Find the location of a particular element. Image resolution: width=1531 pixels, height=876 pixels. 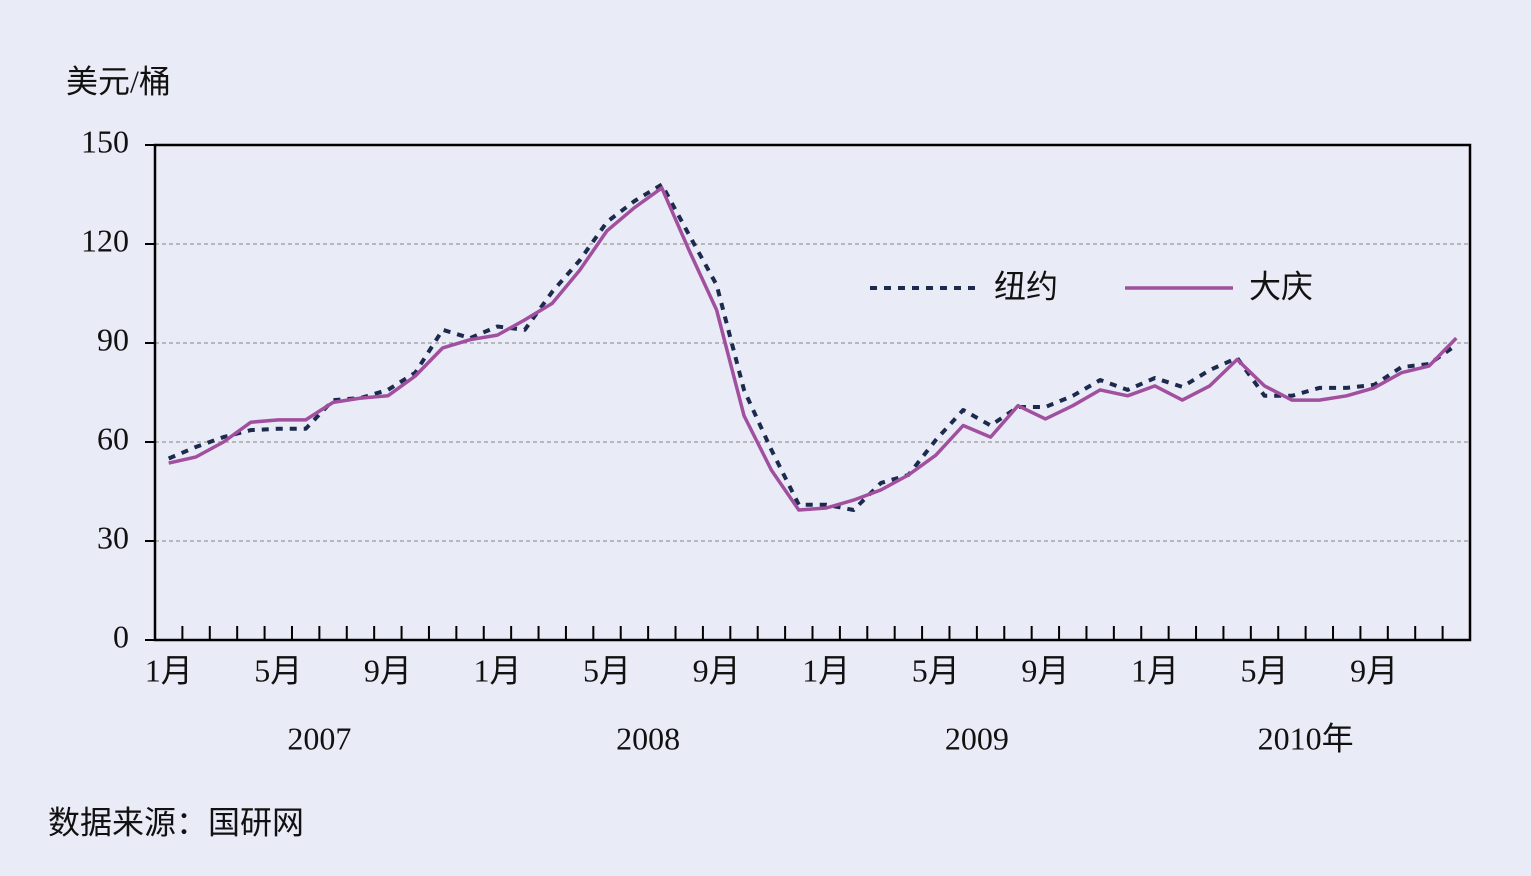

source-note: 数据来源：国研网 is located at coordinates (176, 822).